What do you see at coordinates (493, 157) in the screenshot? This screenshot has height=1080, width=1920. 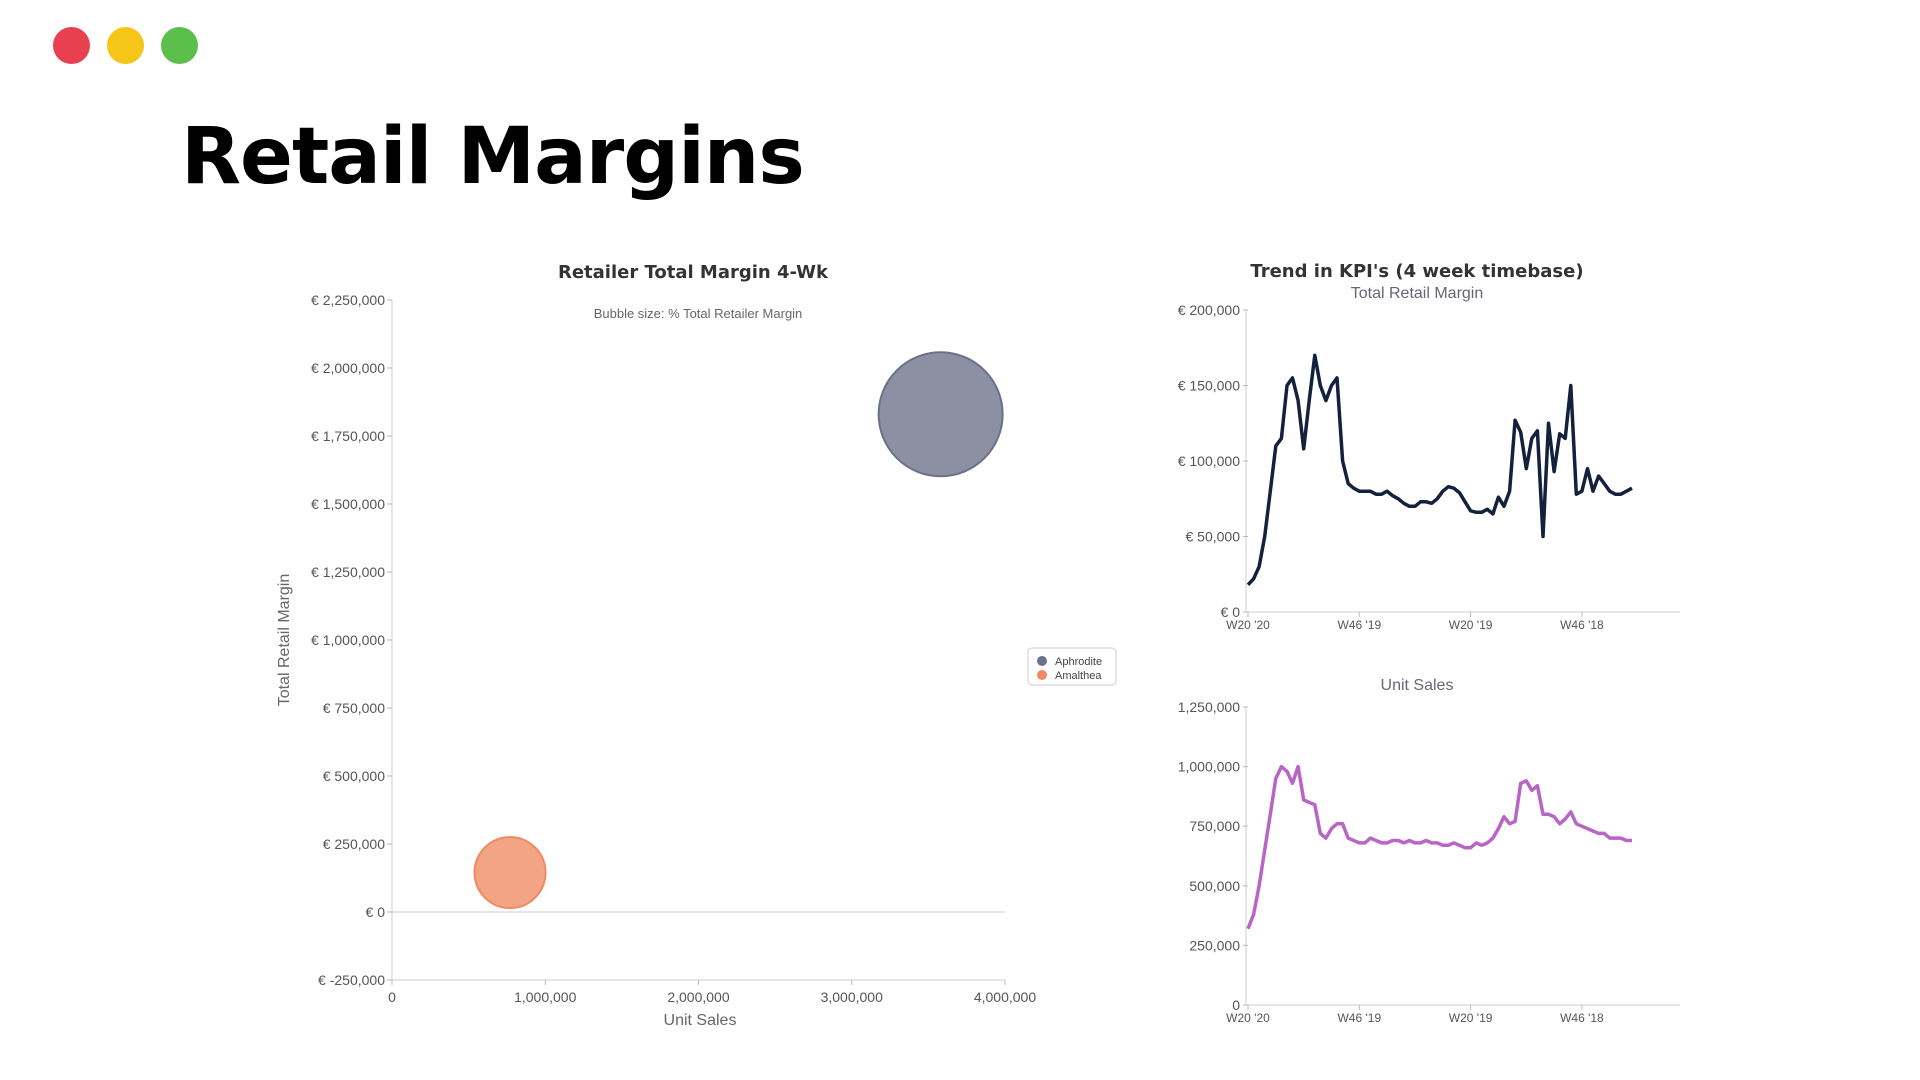 I see `page-title: Retail Margins` at bounding box center [493, 157].